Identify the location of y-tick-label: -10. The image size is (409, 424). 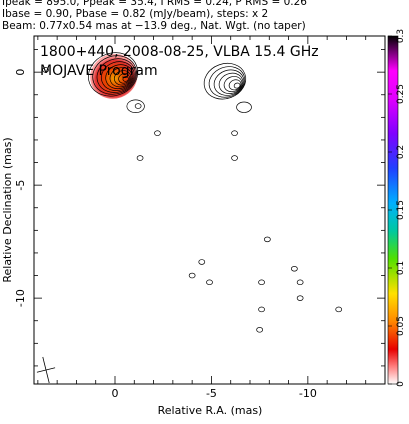
(20, 298).